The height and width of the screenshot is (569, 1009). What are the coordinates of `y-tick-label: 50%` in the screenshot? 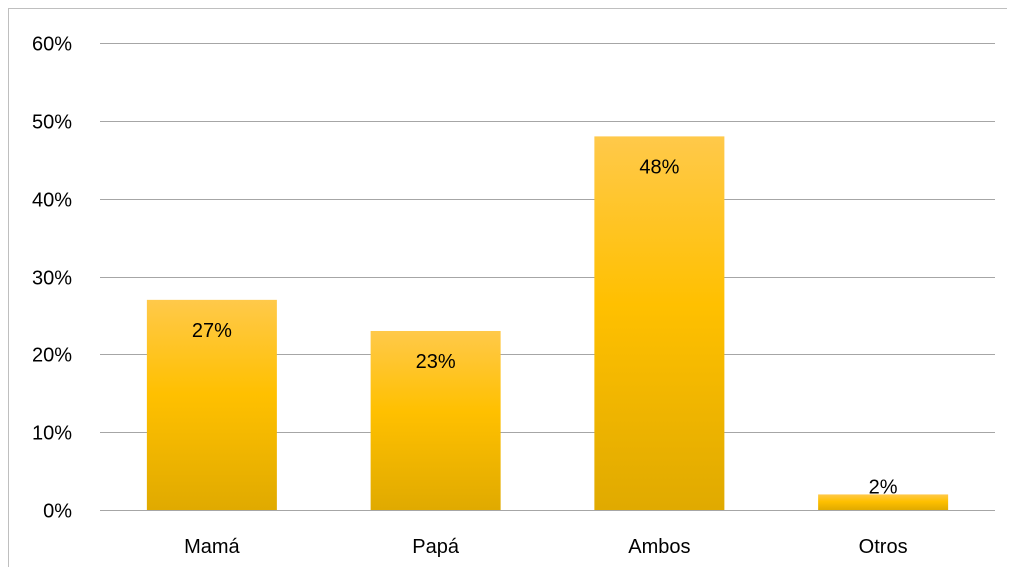 It's located at (52, 123).